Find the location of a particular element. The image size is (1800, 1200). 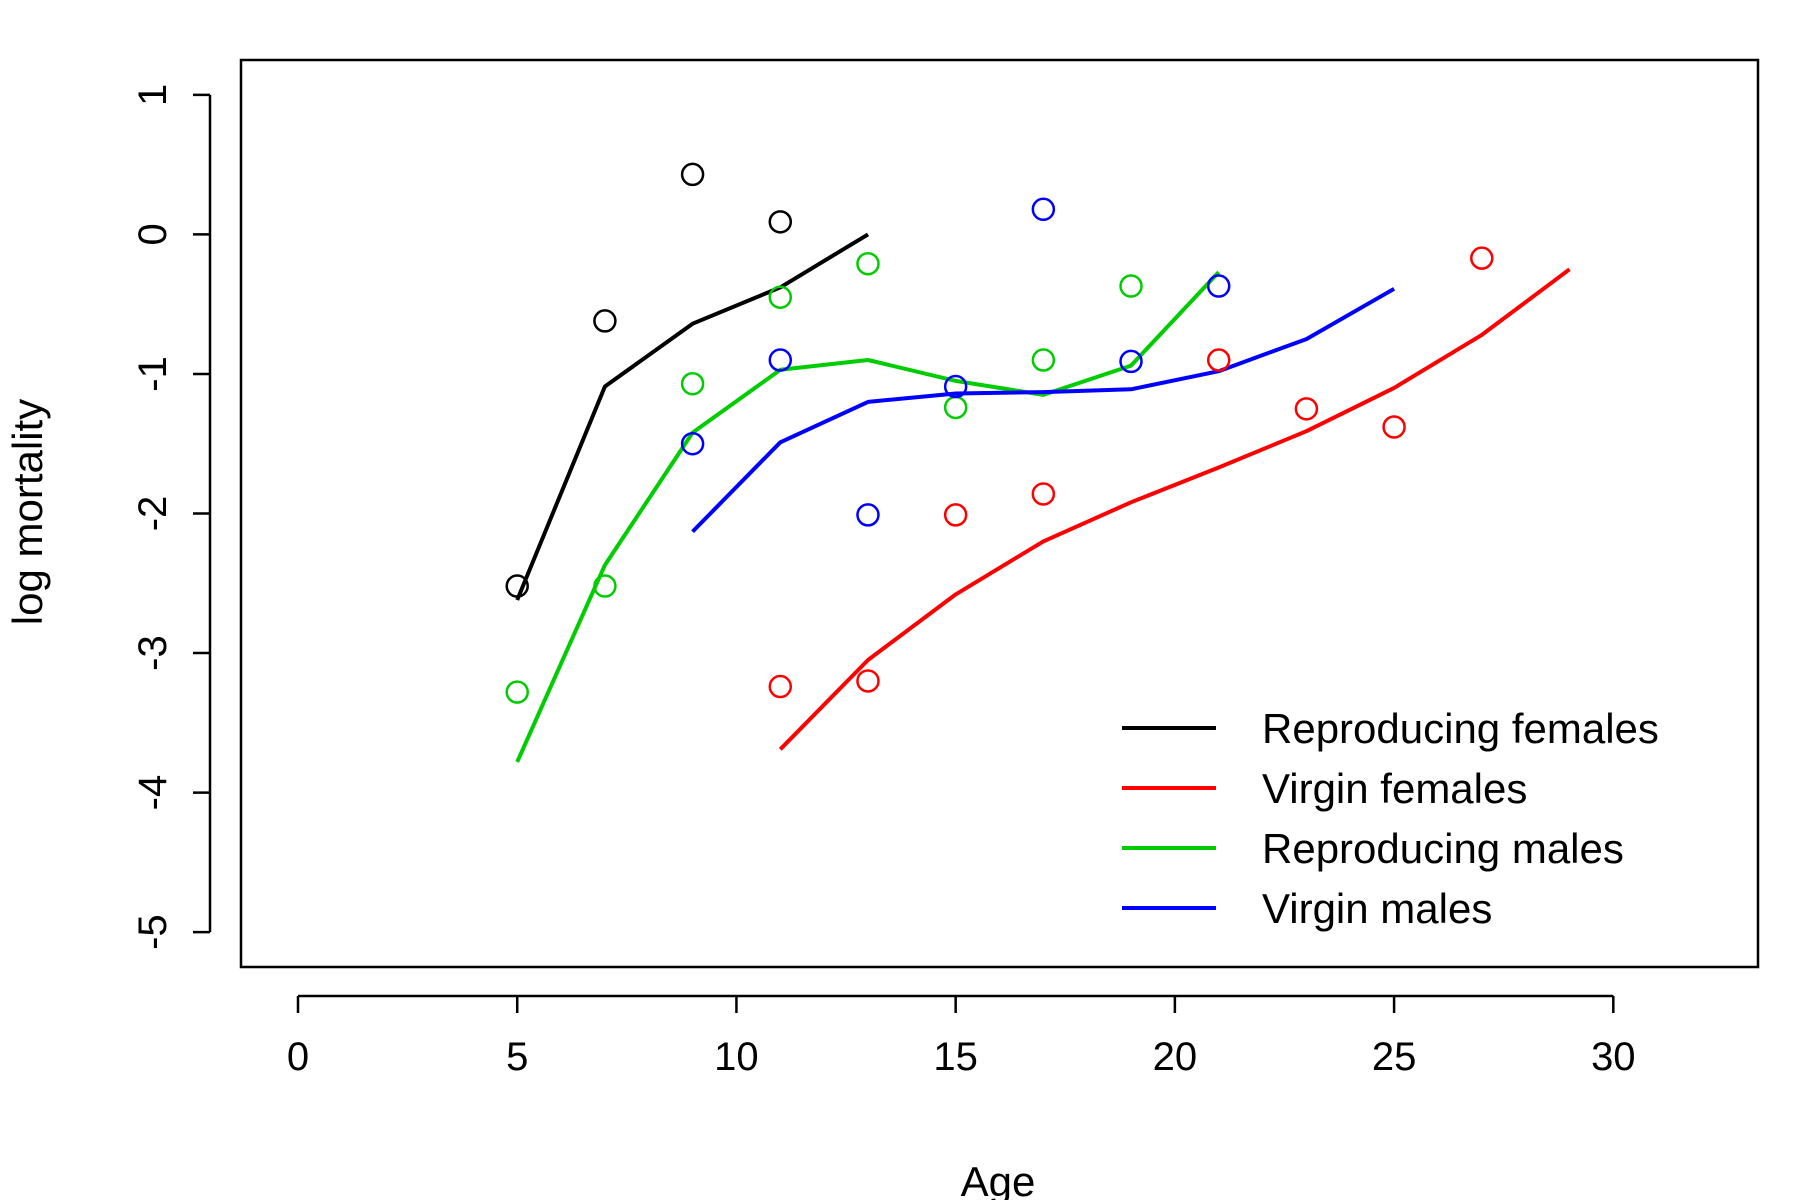

legend-label-reproducing-females: Reproducing females is located at coordinates (1460, 728).